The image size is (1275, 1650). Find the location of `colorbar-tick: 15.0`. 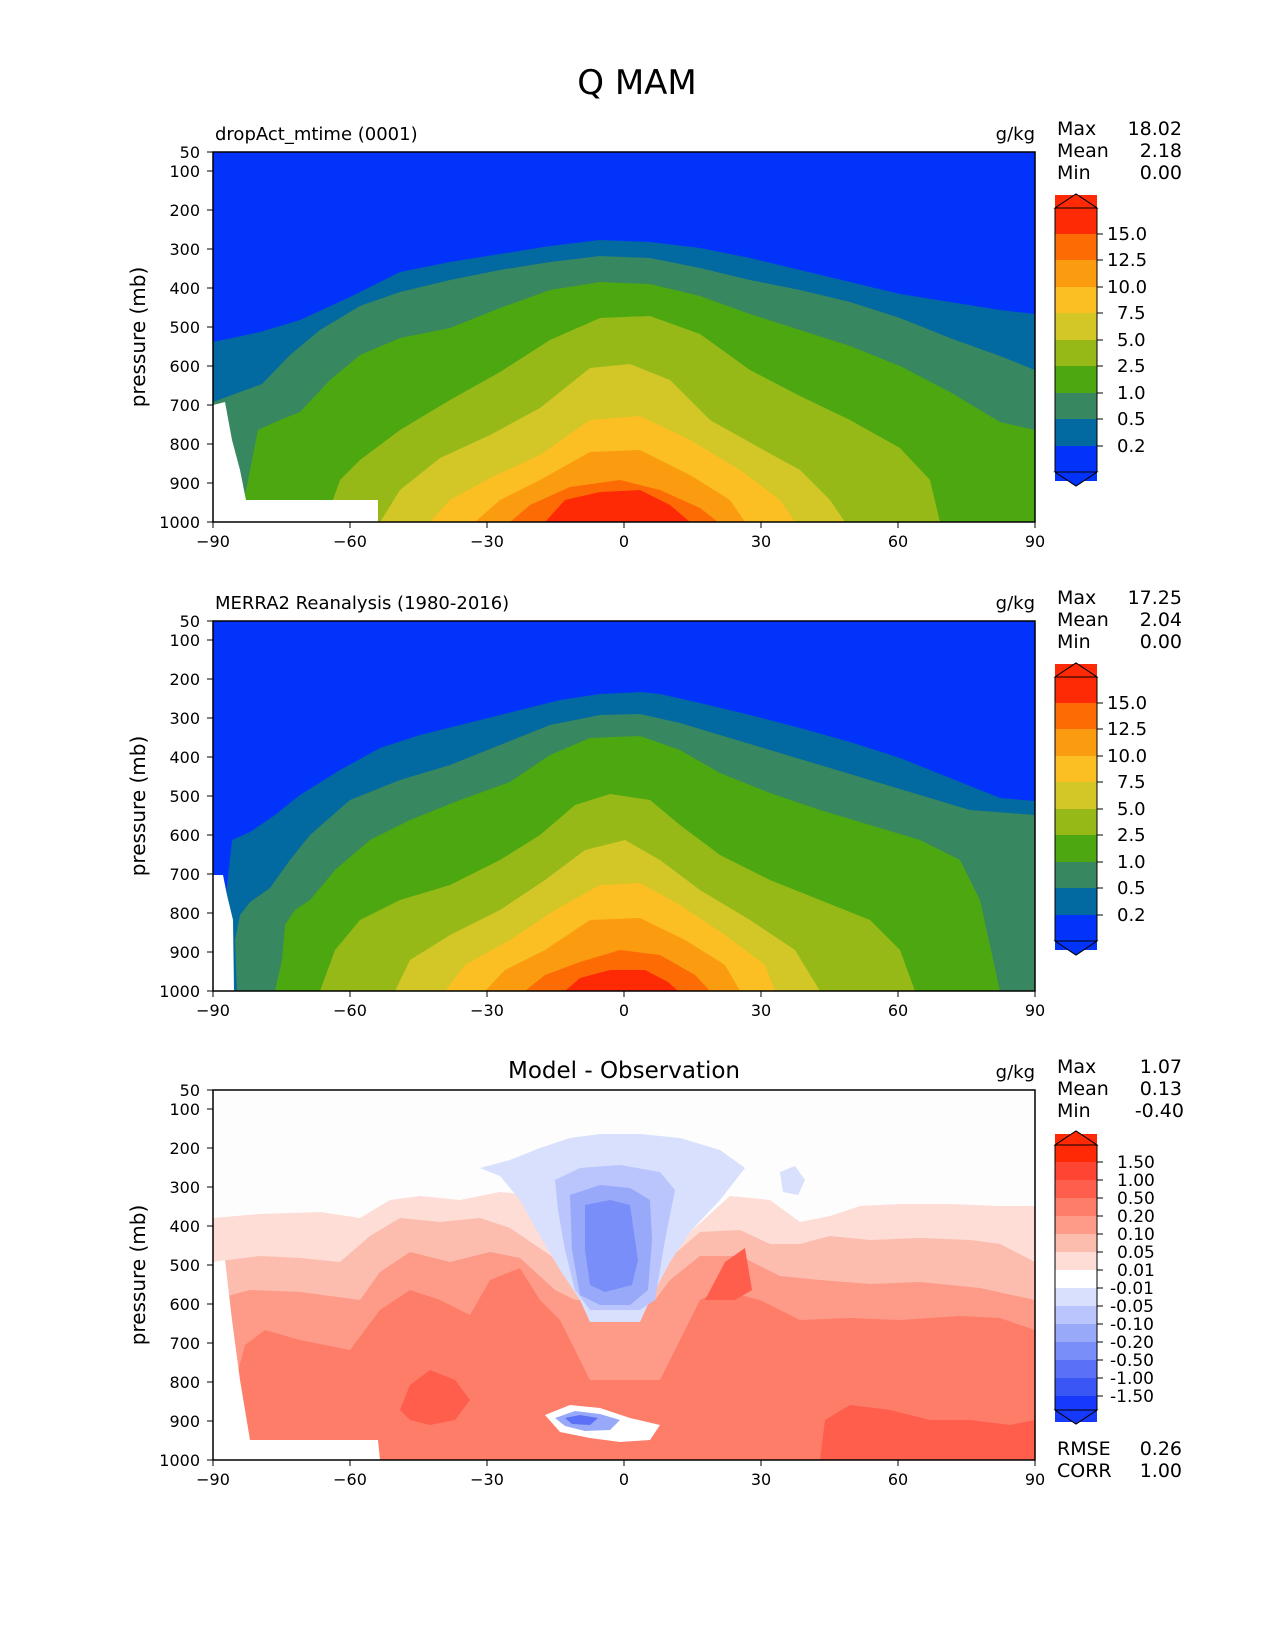

colorbar-tick: 15.0 is located at coordinates (1122, 234).